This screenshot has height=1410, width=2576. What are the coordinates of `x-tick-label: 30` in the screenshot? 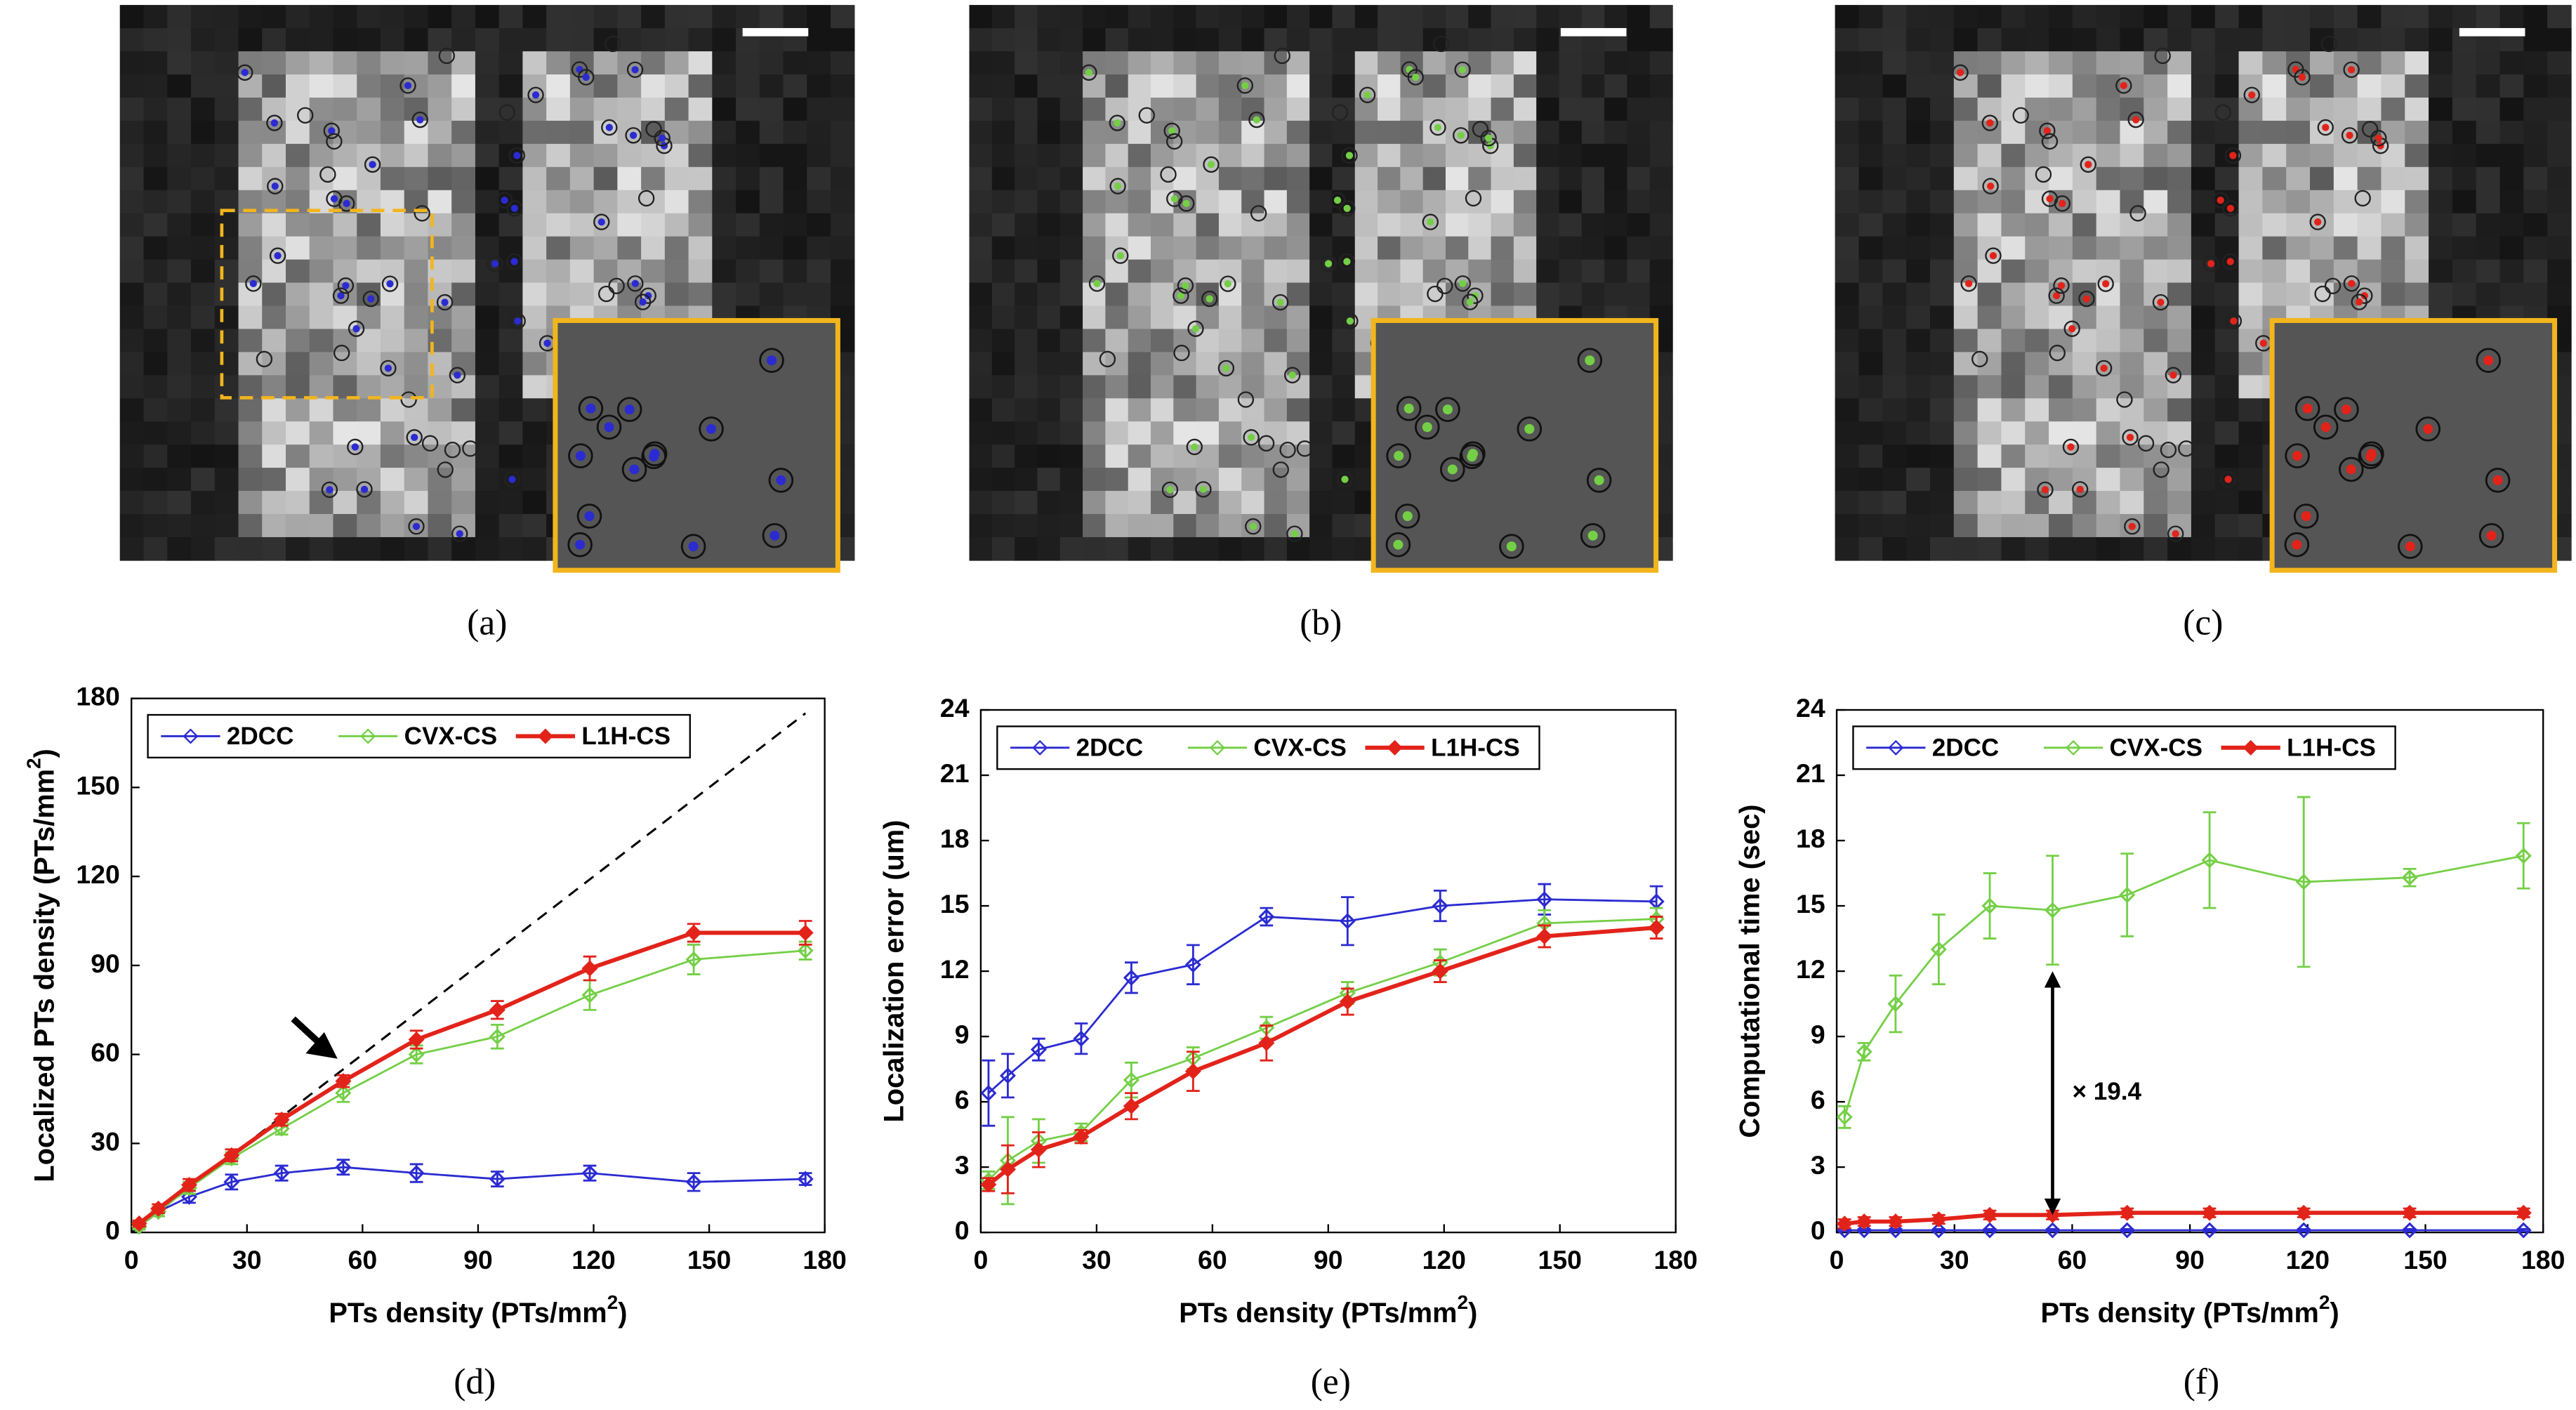 It's located at (247, 1260).